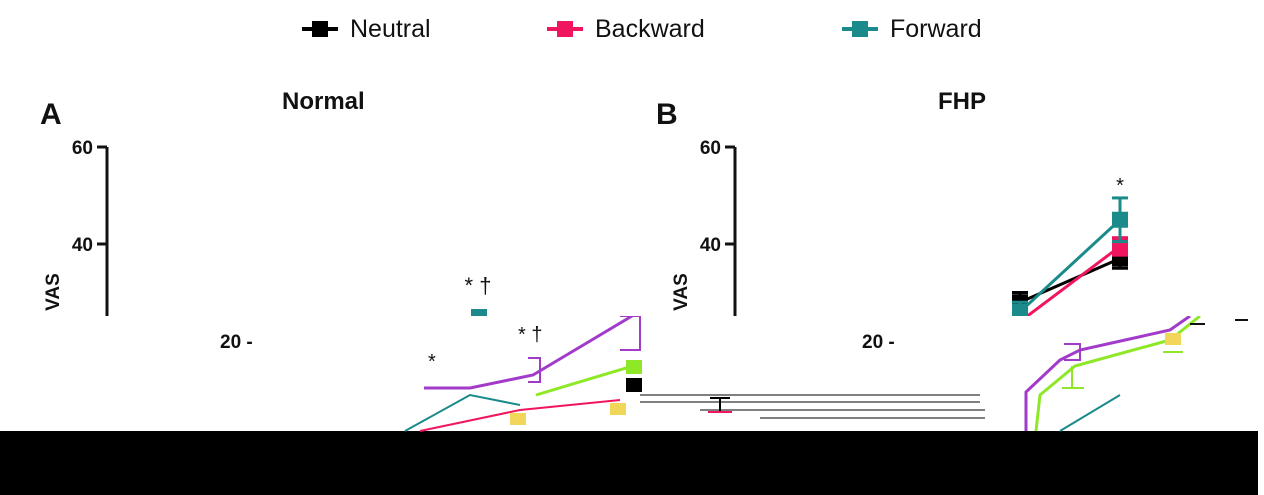 Image resolution: width=1264 pixels, height=495 pixels. Describe the element at coordinates (667, 114) in the screenshot. I see `panel-b-letter: B` at that location.